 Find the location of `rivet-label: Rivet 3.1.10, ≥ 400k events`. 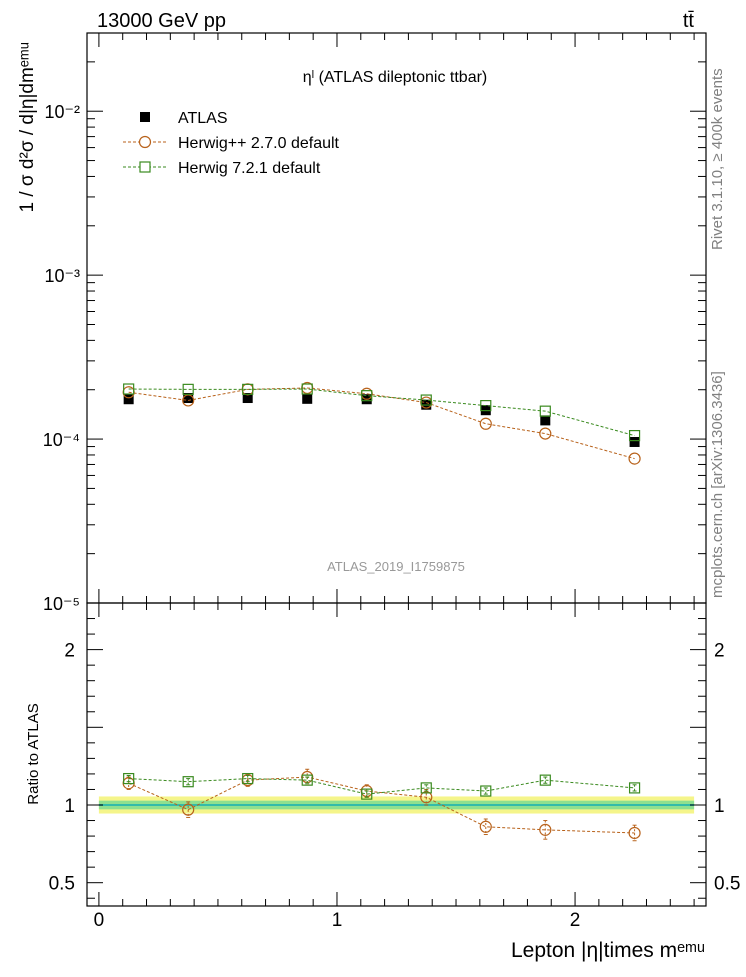

rivet-label: Rivet 3.1.10, ≥ 400k events is located at coordinates (717, 159).